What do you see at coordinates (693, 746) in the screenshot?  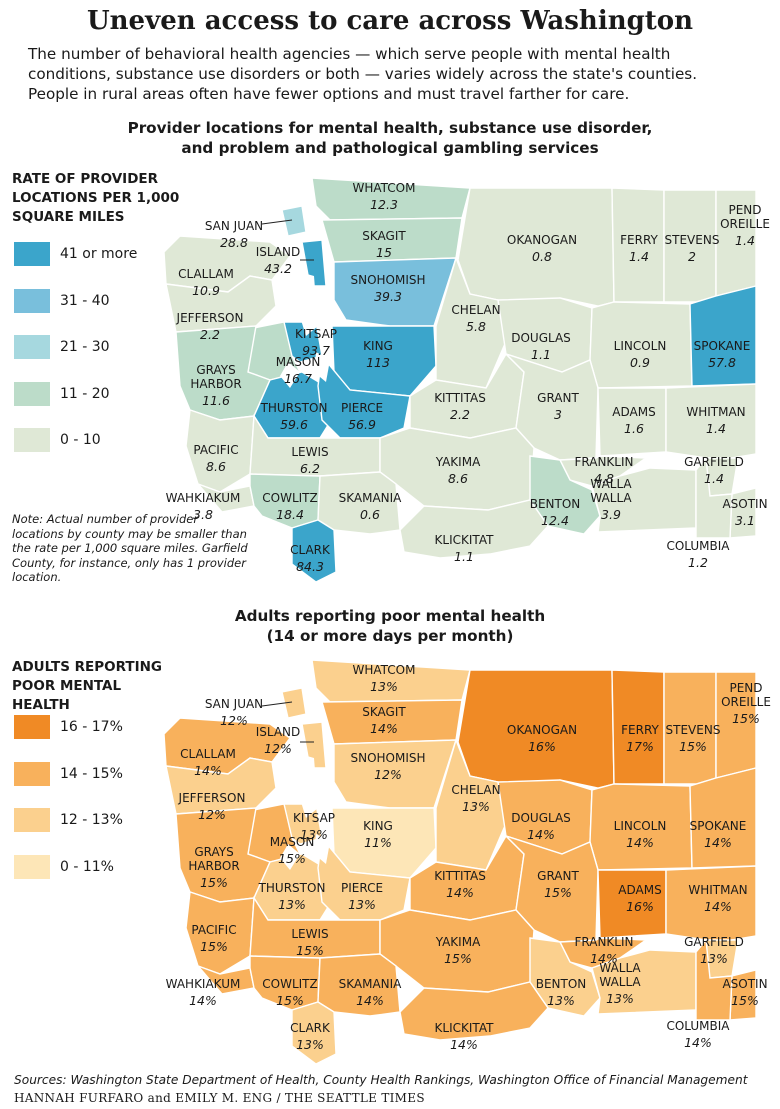 I see `map2-value-stevens: 15%` at bounding box center [693, 746].